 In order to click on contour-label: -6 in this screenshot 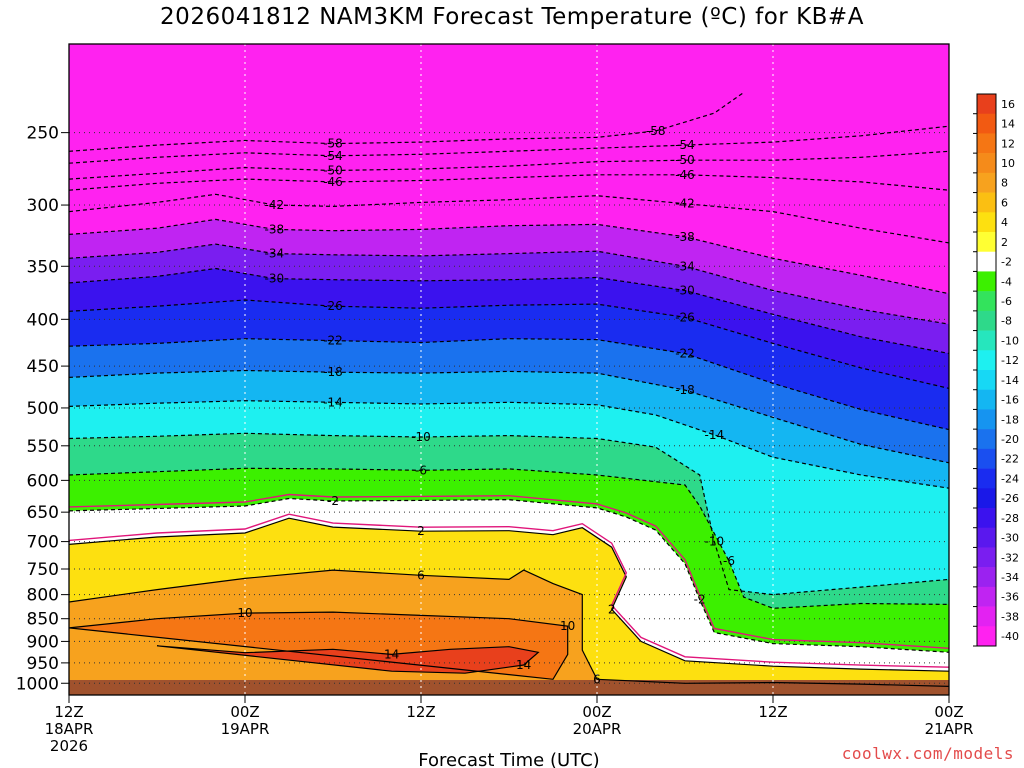, I will do `click(729, 561)`.